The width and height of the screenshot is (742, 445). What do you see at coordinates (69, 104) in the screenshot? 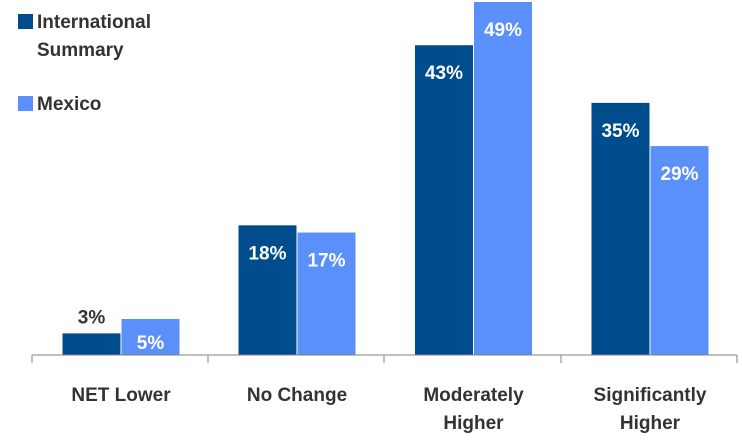
I see `legend-label-1-0: Mexico` at bounding box center [69, 104].